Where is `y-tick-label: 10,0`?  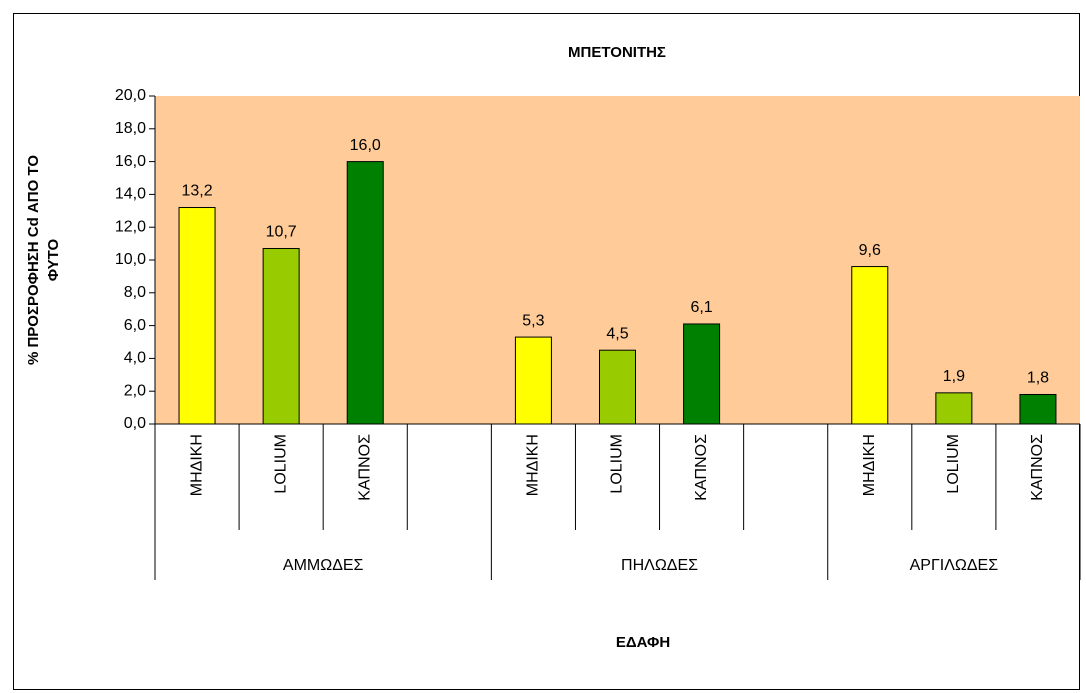
y-tick-label: 10,0 is located at coordinates (130, 259).